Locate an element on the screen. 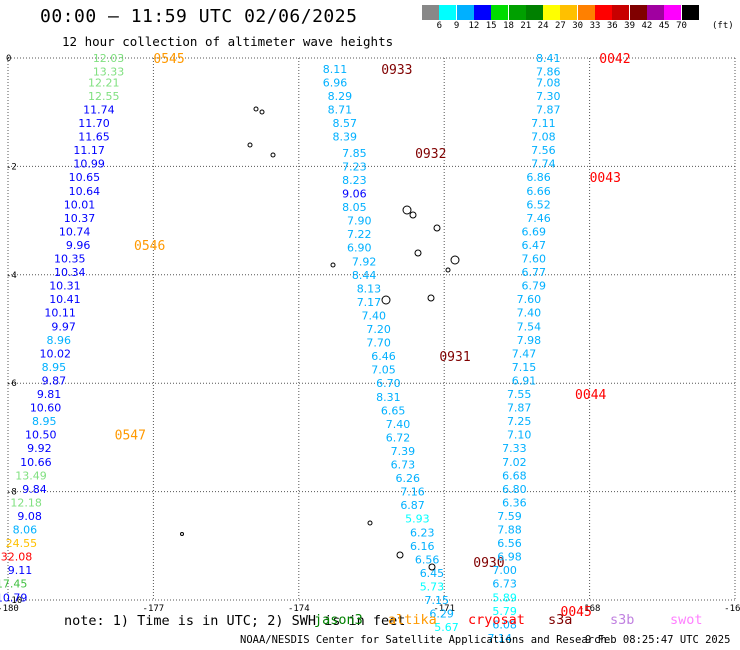 The image size is (740, 650). data-label: 11.65 is located at coordinates (94, 137).